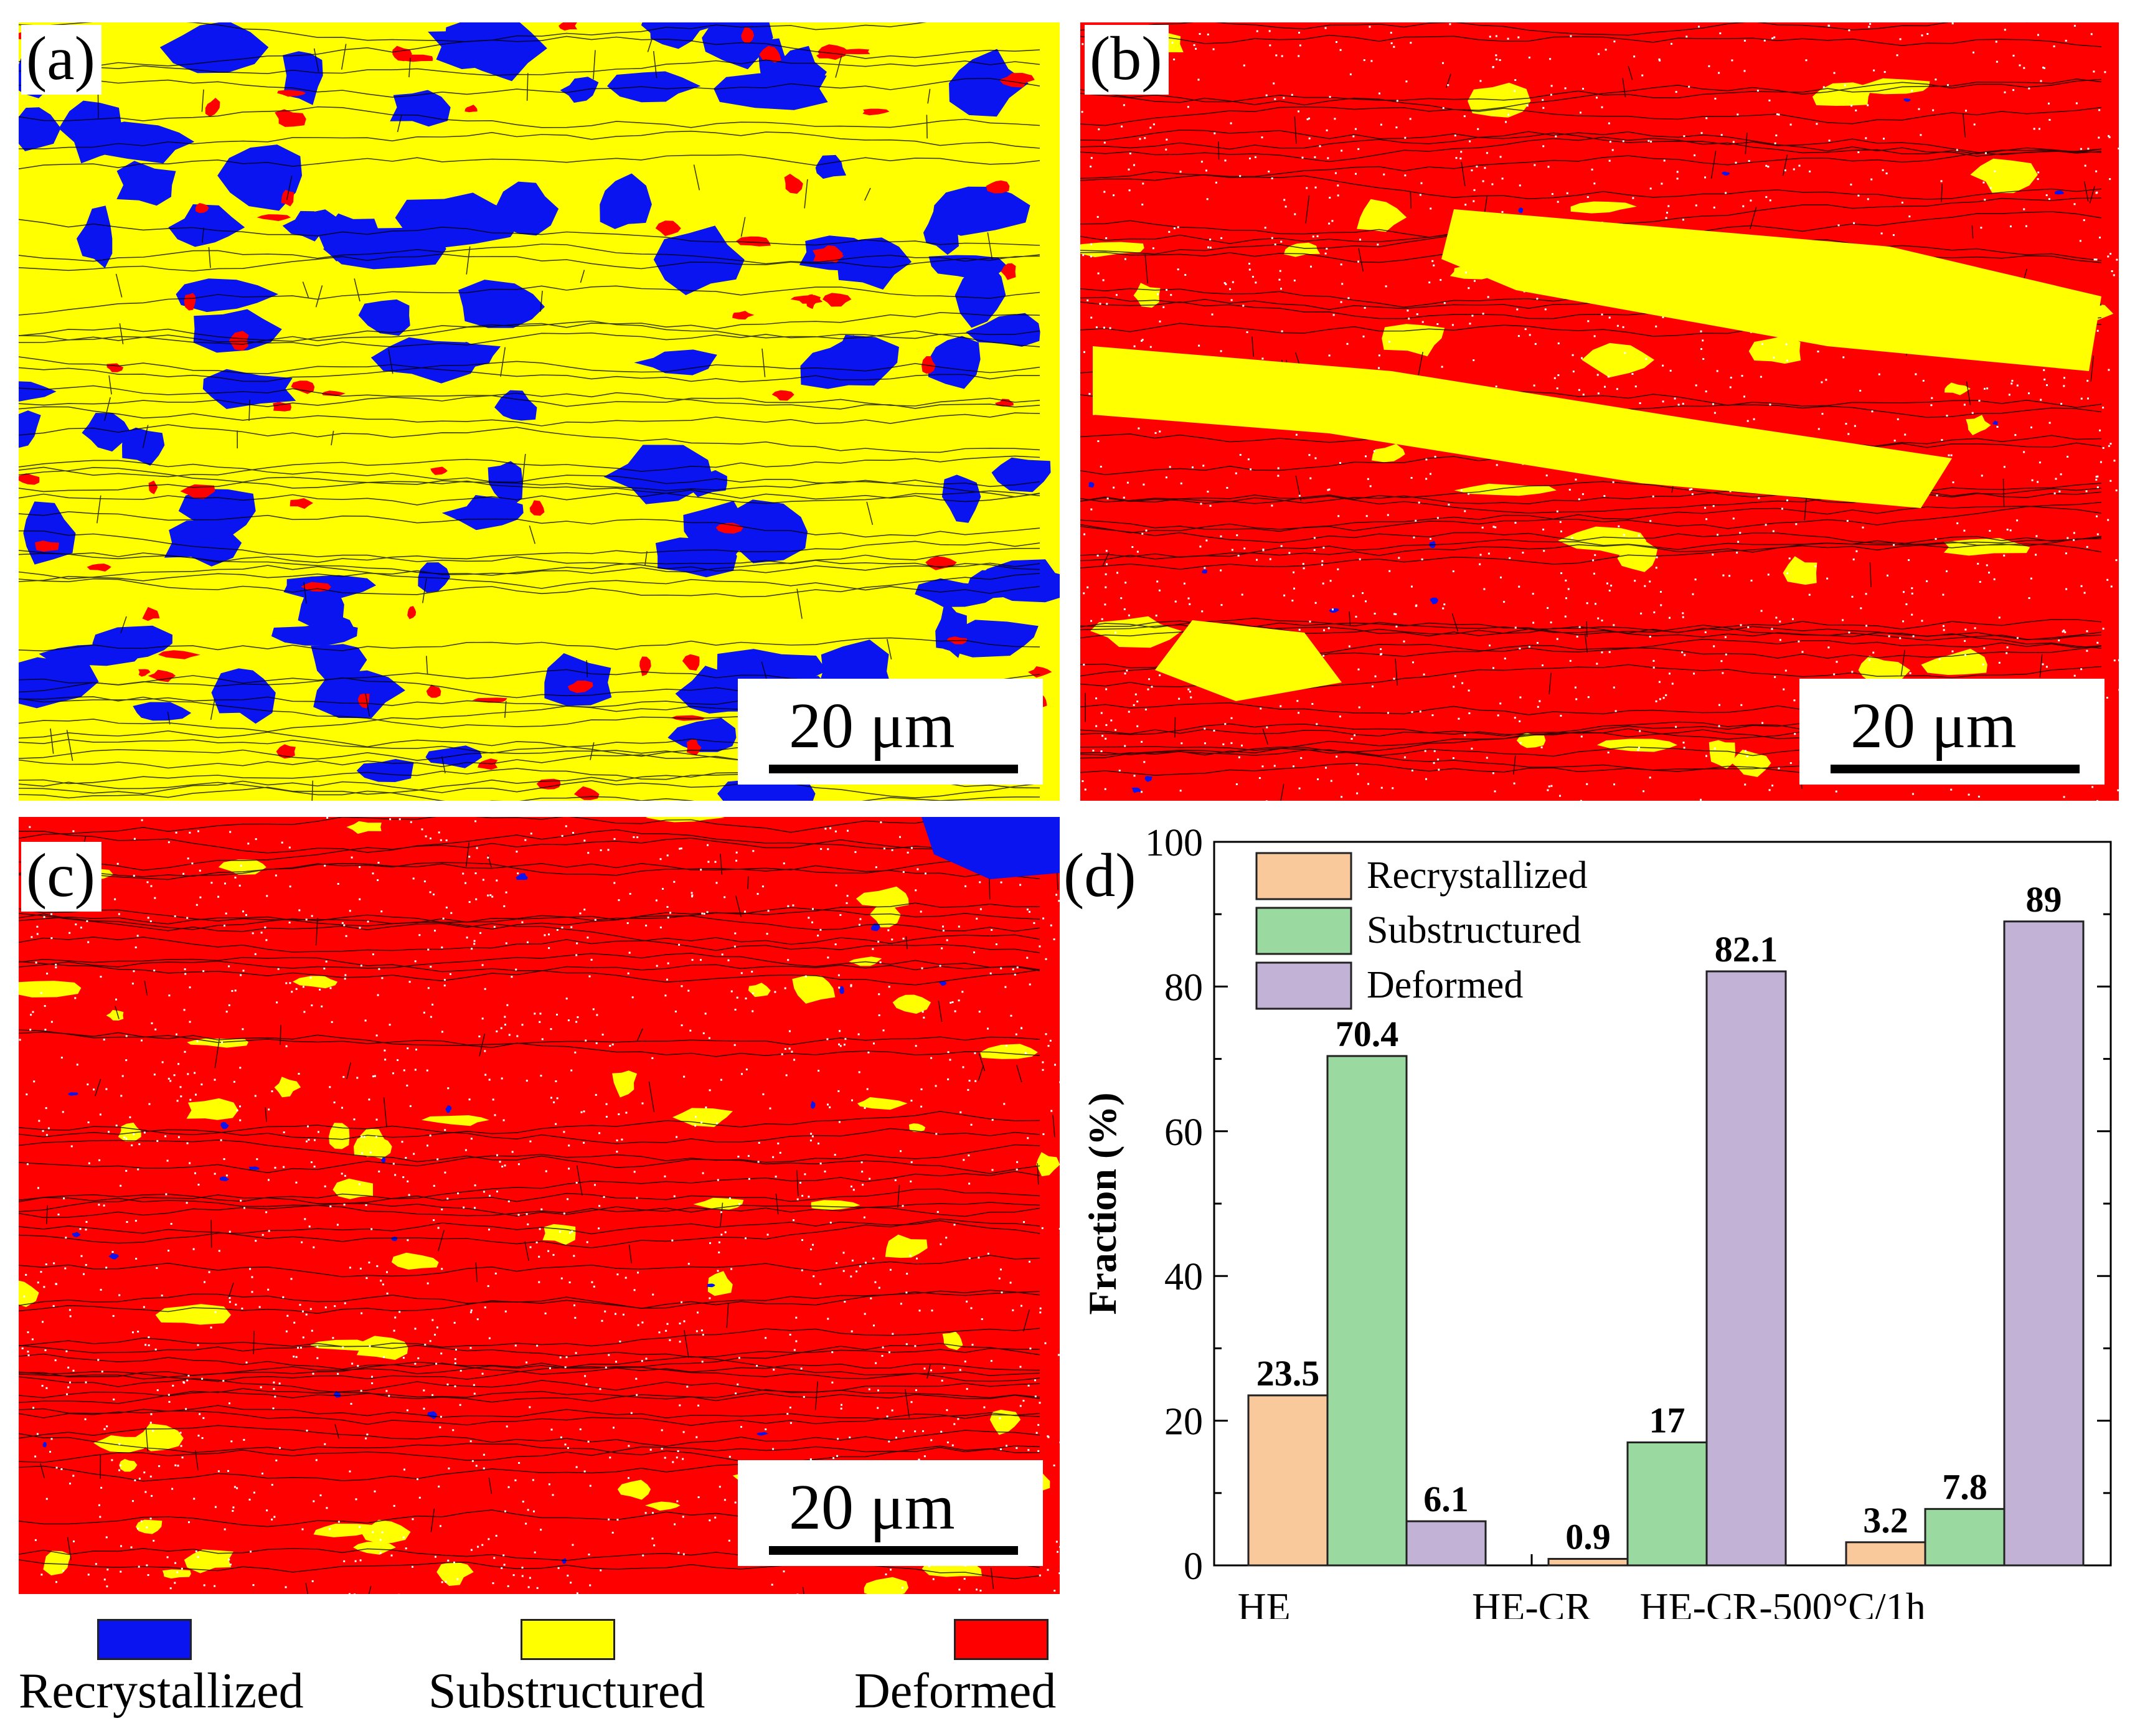 The height and width of the screenshot is (1736, 2140). Describe the element at coordinates (1782, 1602) in the screenshot. I see `x-tick-label: HE-CR-500°C/1h` at that location.